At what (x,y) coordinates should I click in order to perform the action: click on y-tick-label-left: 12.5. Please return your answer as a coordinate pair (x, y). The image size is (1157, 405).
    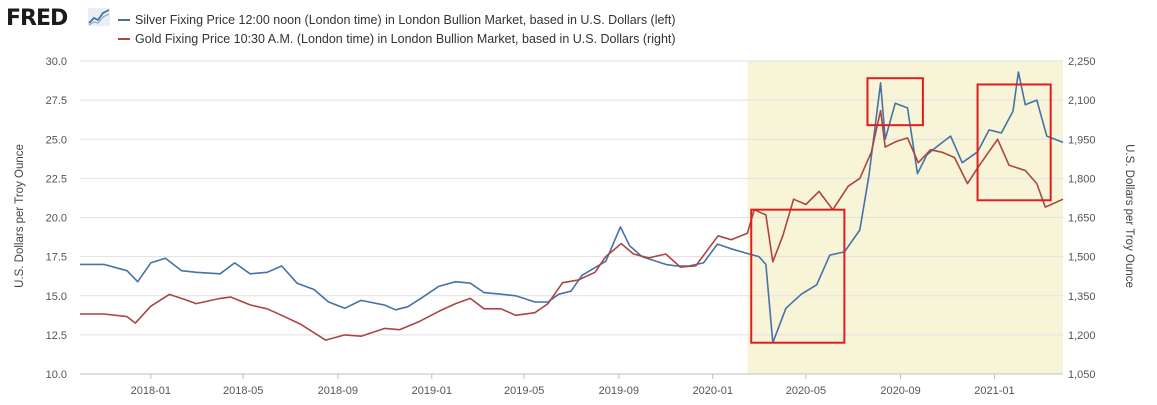
    Looking at the image, I should click on (56, 336).